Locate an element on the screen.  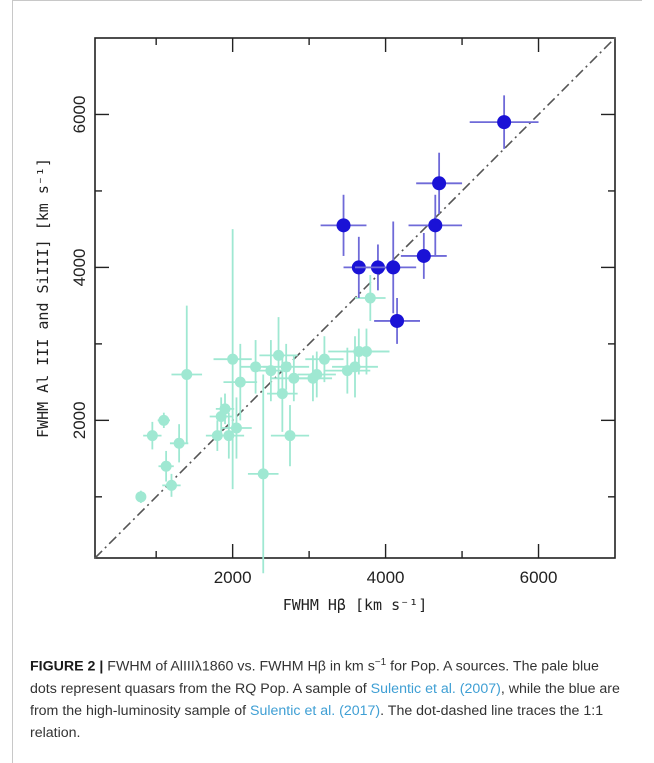
caption-ref-sulentic-2017-b: et al. (2017) is located at coordinates (342, 710).